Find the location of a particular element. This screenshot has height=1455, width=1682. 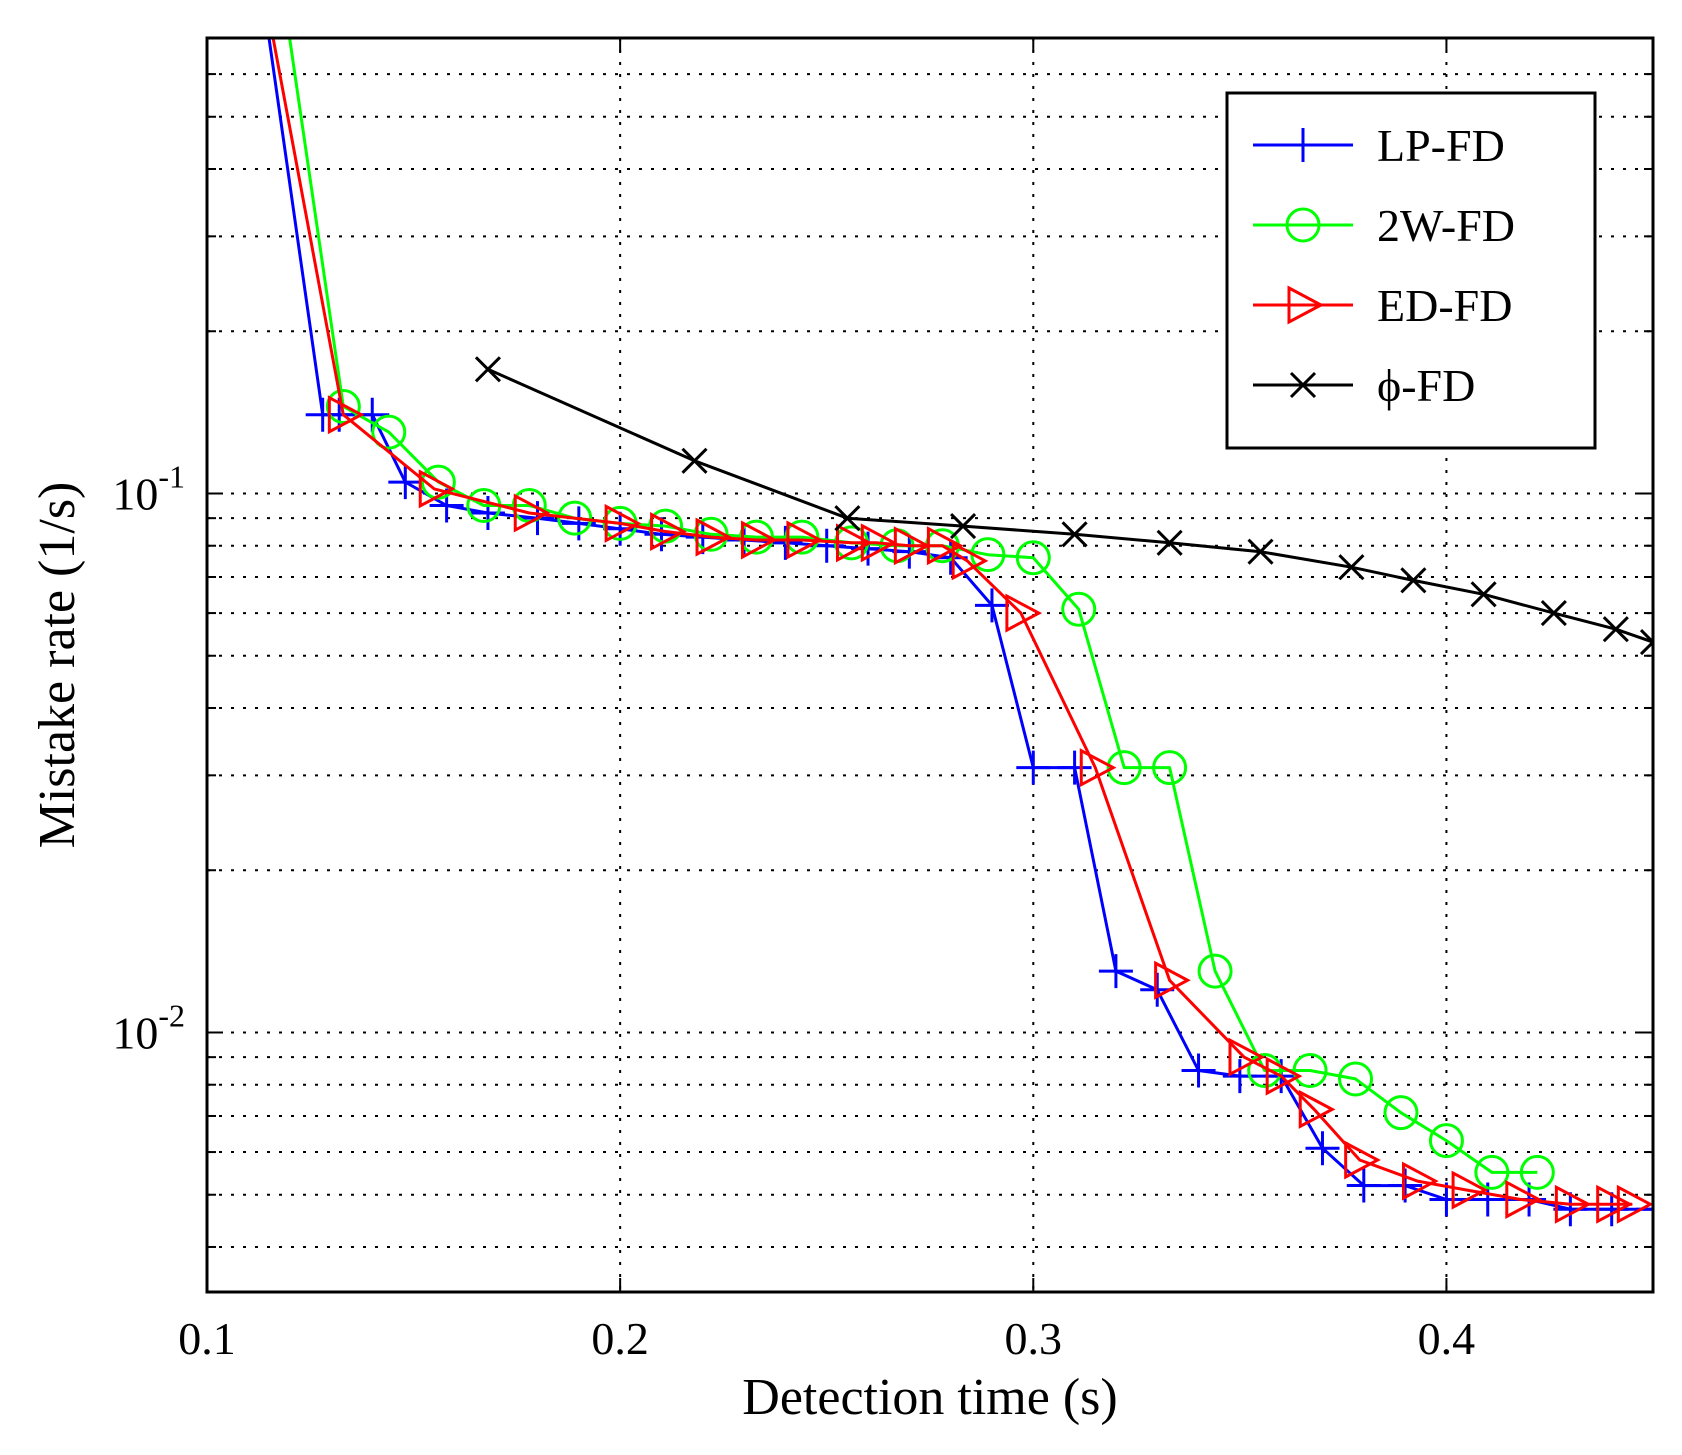

legend-entry: LP-FD is located at coordinates (1379, 145).